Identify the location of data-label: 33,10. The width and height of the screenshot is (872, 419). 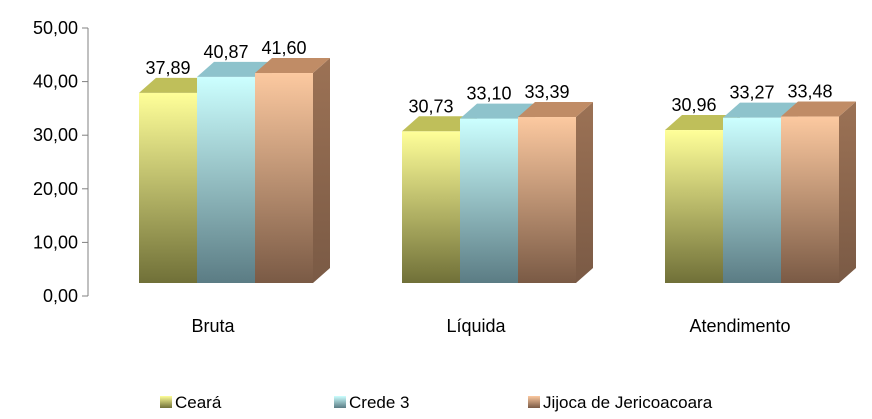
(488, 94).